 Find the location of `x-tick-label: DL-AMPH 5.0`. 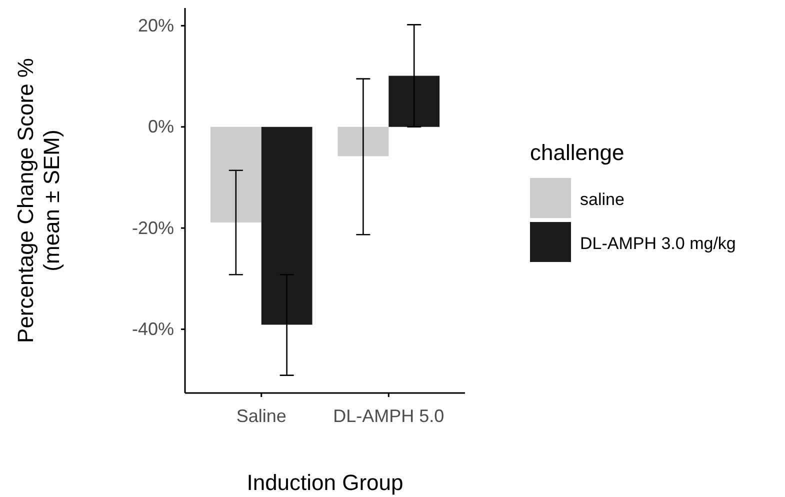

x-tick-label: DL-AMPH 5.0 is located at coordinates (388, 416).